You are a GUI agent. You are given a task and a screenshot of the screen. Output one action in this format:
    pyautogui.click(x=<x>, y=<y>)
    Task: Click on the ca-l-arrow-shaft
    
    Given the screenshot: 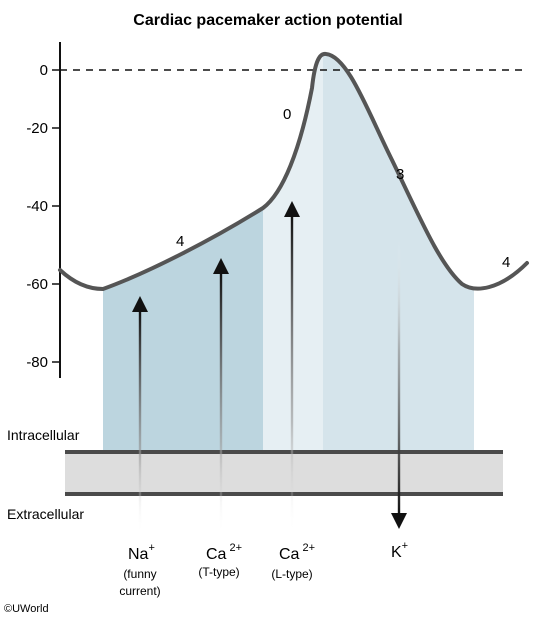 What is the action you would take?
    pyautogui.click(x=292, y=375)
    